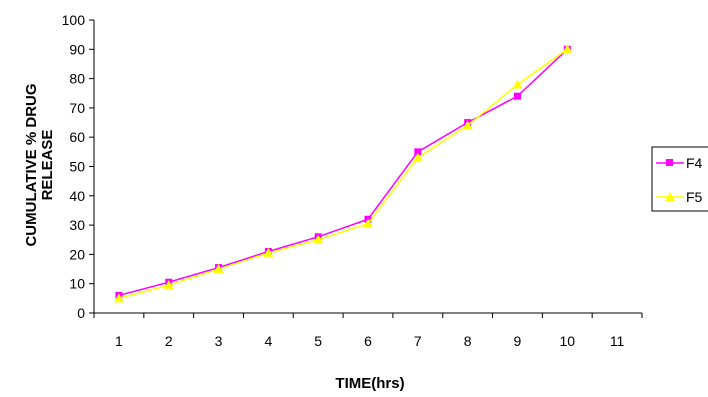  Describe the element at coordinates (368, 330) in the screenshot. I see `x-axis: 1 2 3 4 5 6 7 8 9 10 11` at that location.